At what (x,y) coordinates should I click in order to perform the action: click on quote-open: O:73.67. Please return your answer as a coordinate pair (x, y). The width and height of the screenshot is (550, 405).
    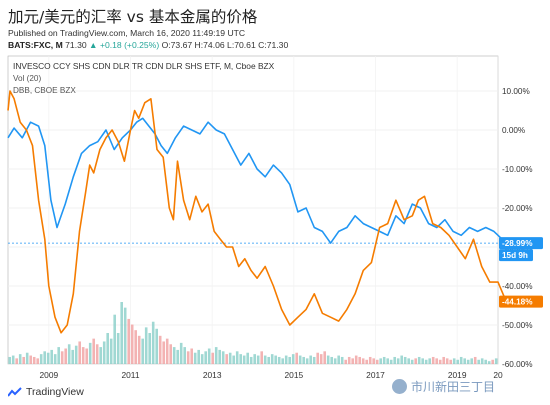
    Looking at the image, I should click on (177, 45).